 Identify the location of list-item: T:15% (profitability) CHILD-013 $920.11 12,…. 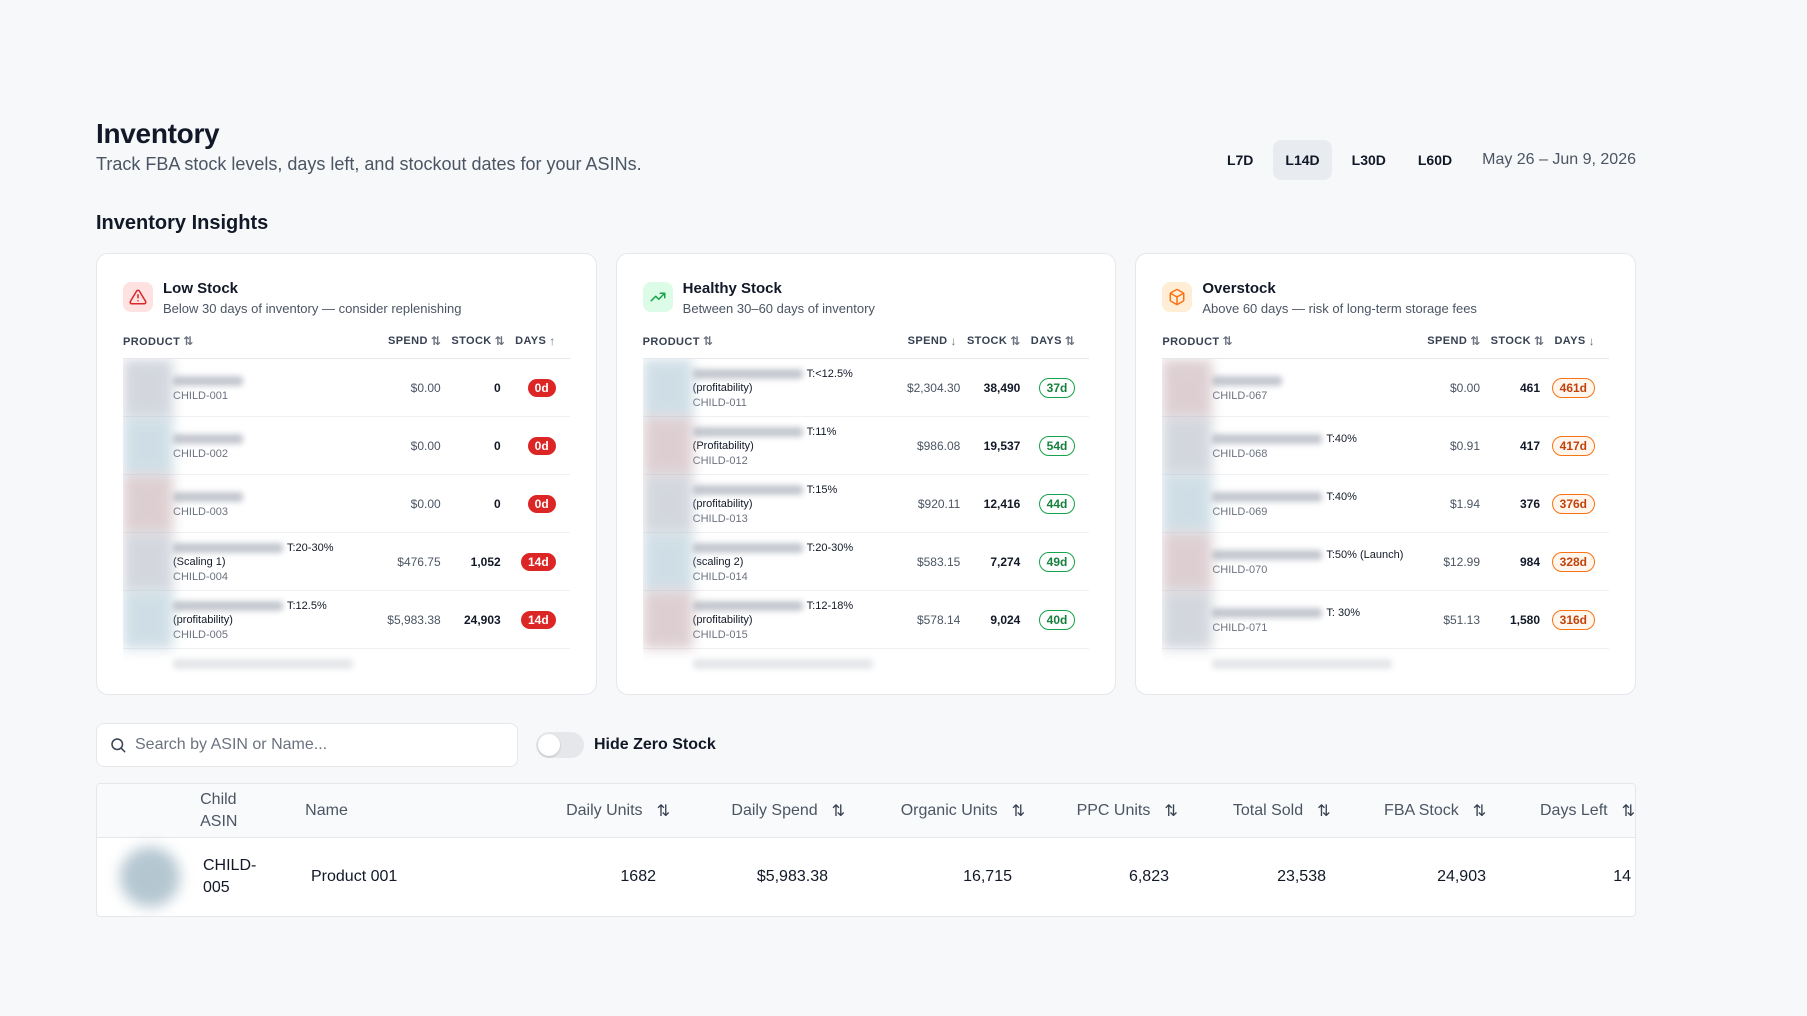
(866, 503).